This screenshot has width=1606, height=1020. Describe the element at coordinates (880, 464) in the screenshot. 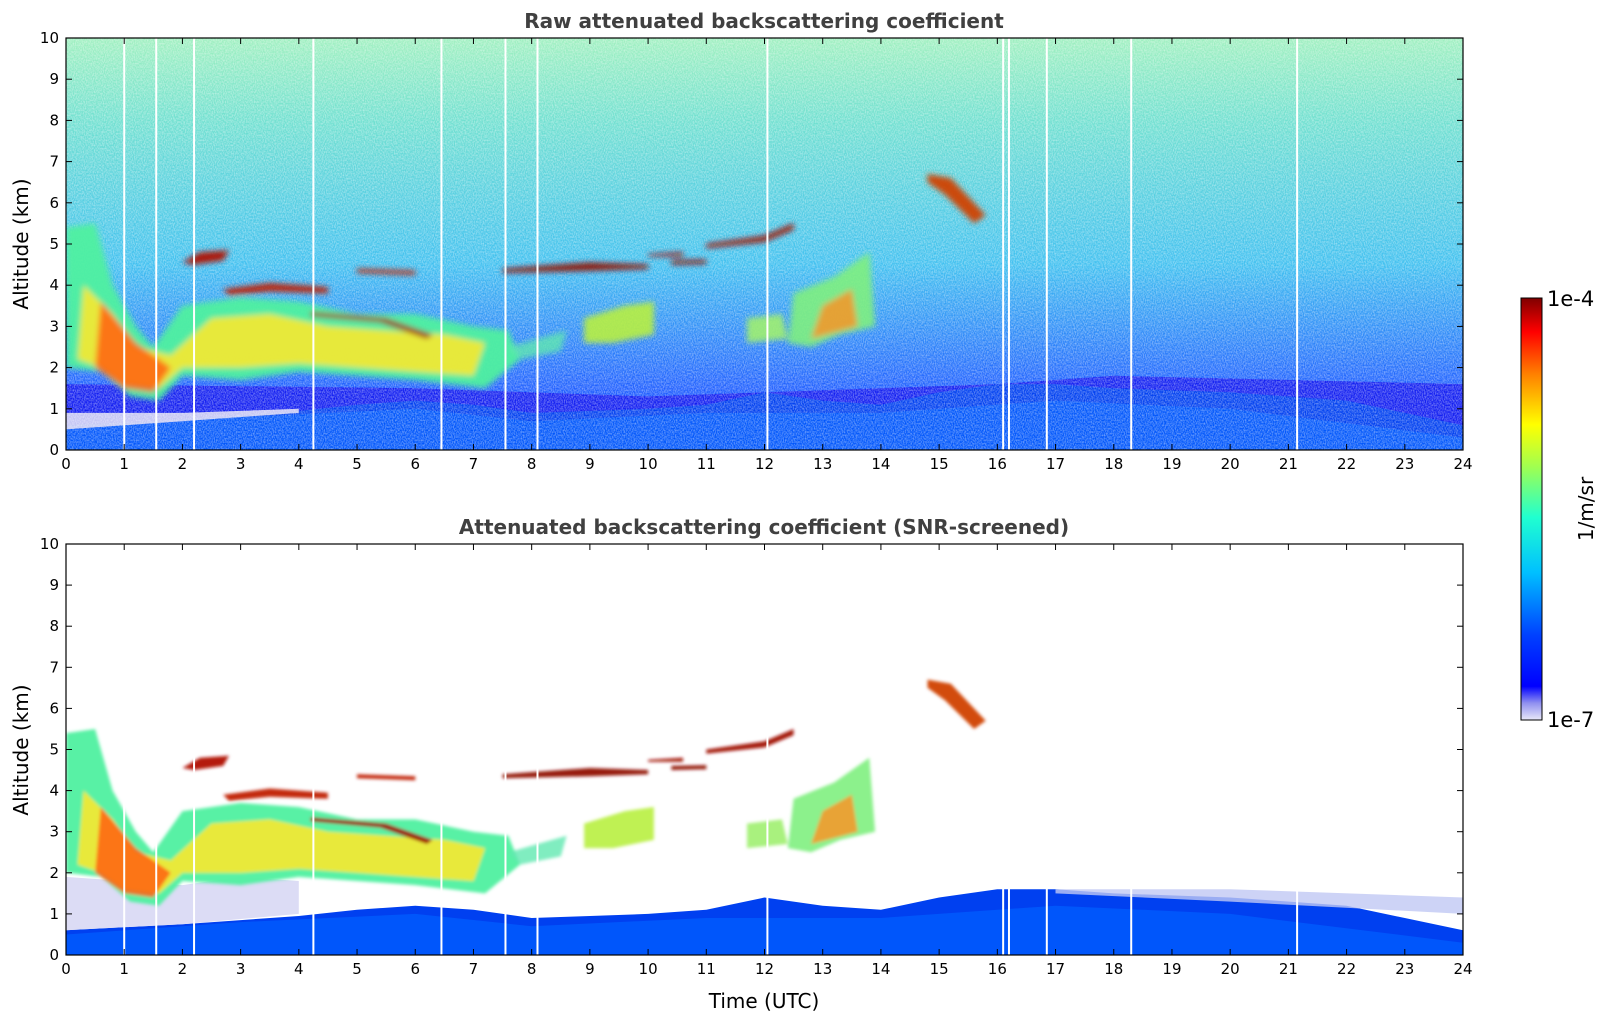

I see `raw-x-tick-label: 14` at that location.